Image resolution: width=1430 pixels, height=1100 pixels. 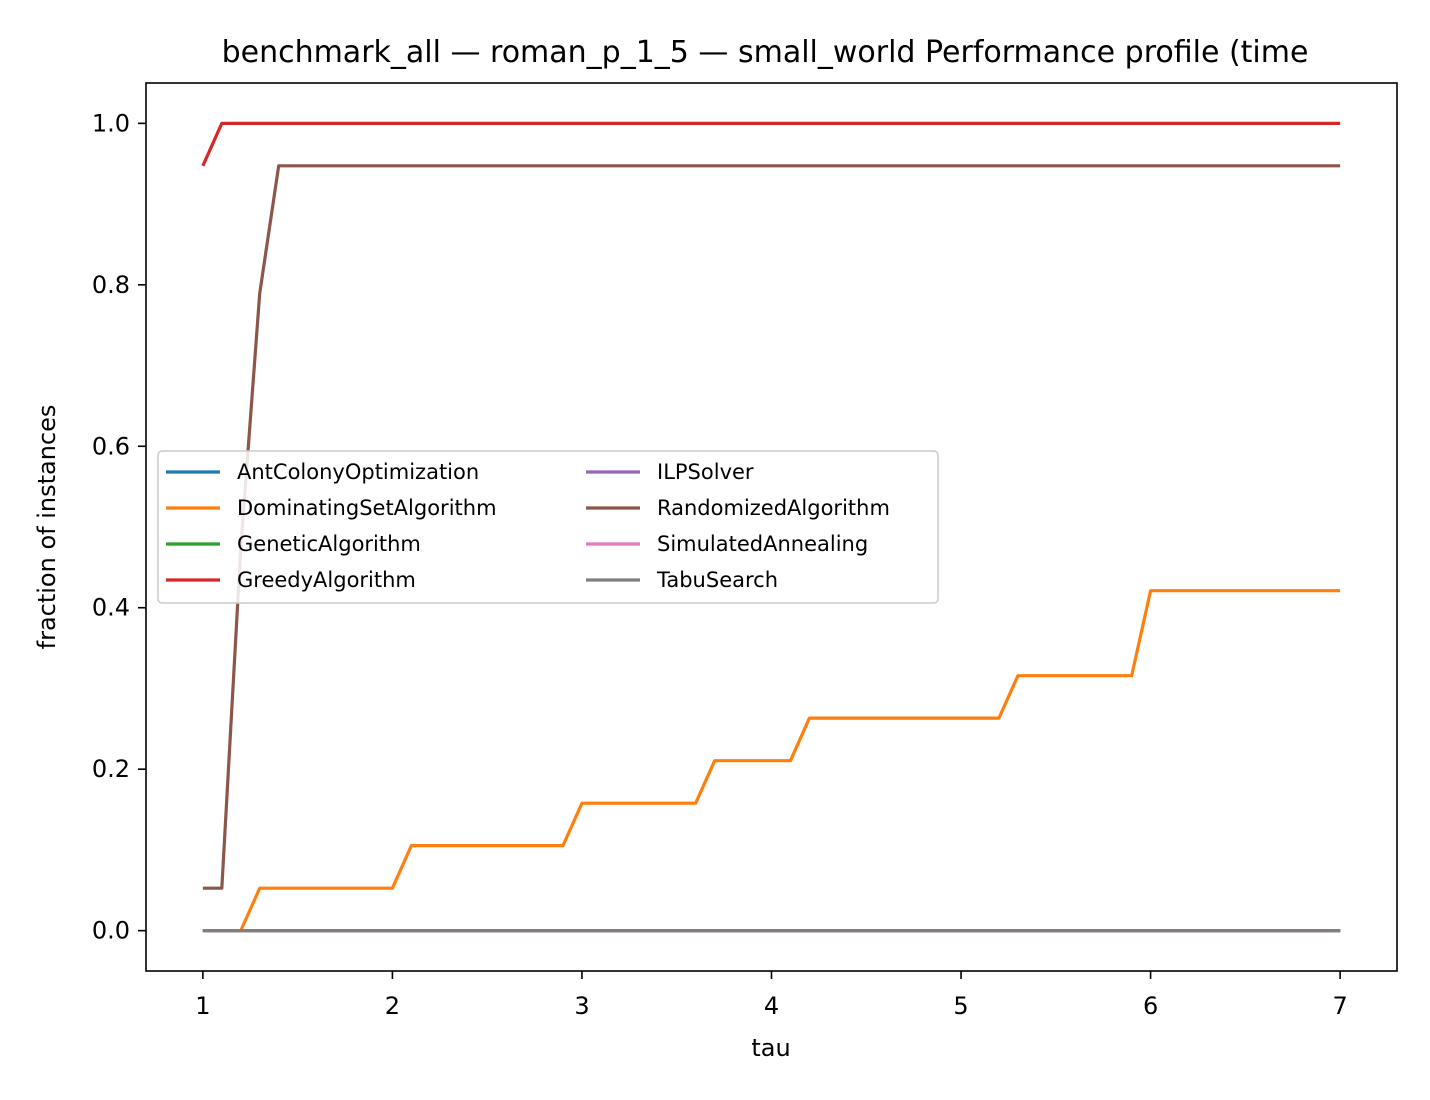 What do you see at coordinates (111, 608) in the screenshot?
I see `y-tick-label: 0.4` at bounding box center [111, 608].